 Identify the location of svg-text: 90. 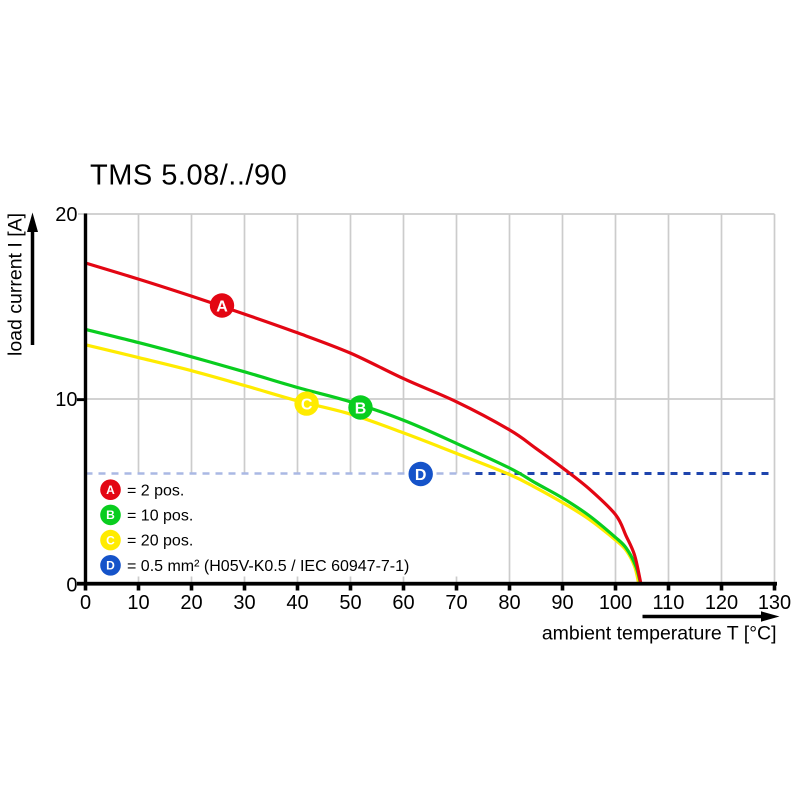
(562, 603).